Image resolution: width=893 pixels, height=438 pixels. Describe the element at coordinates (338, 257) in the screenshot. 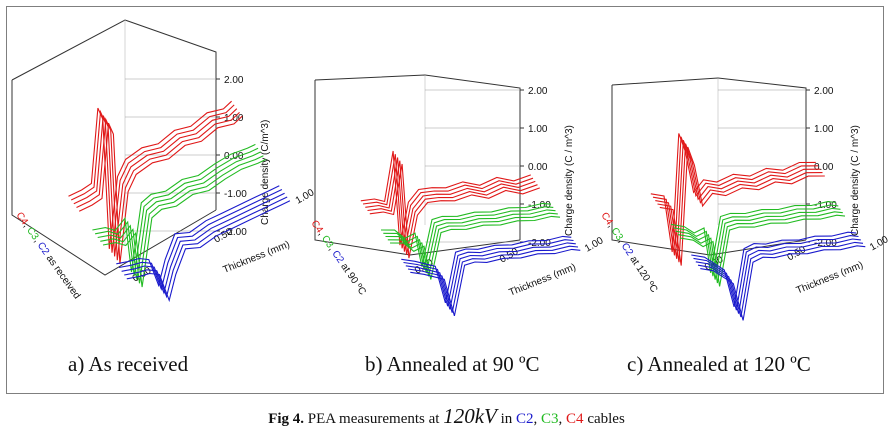

I see `series-depth-label: C4, C3, C2 at 90 ºC` at that location.